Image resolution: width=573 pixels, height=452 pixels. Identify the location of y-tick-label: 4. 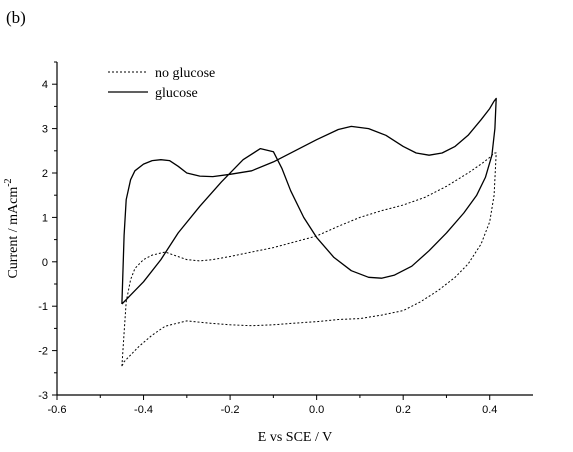
(45, 85).